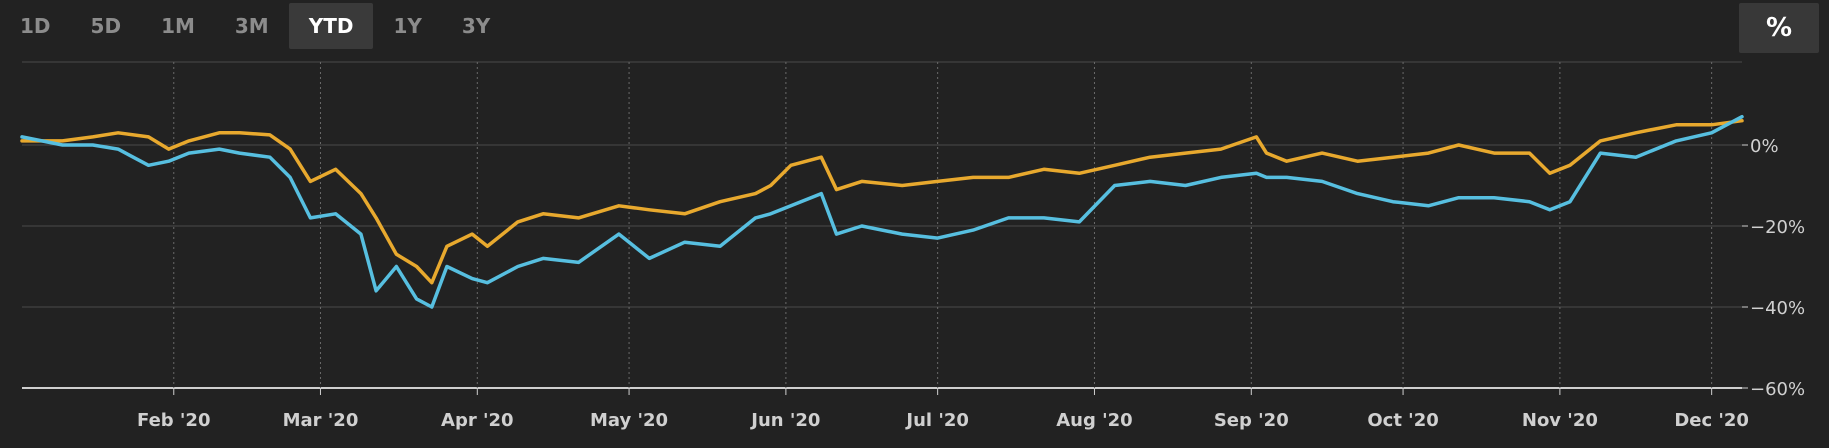 Image resolution: width=1829 pixels, height=448 pixels. What do you see at coordinates (476, 26) in the screenshot?
I see `range-button-3y: 3Y` at bounding box center [476, 26].